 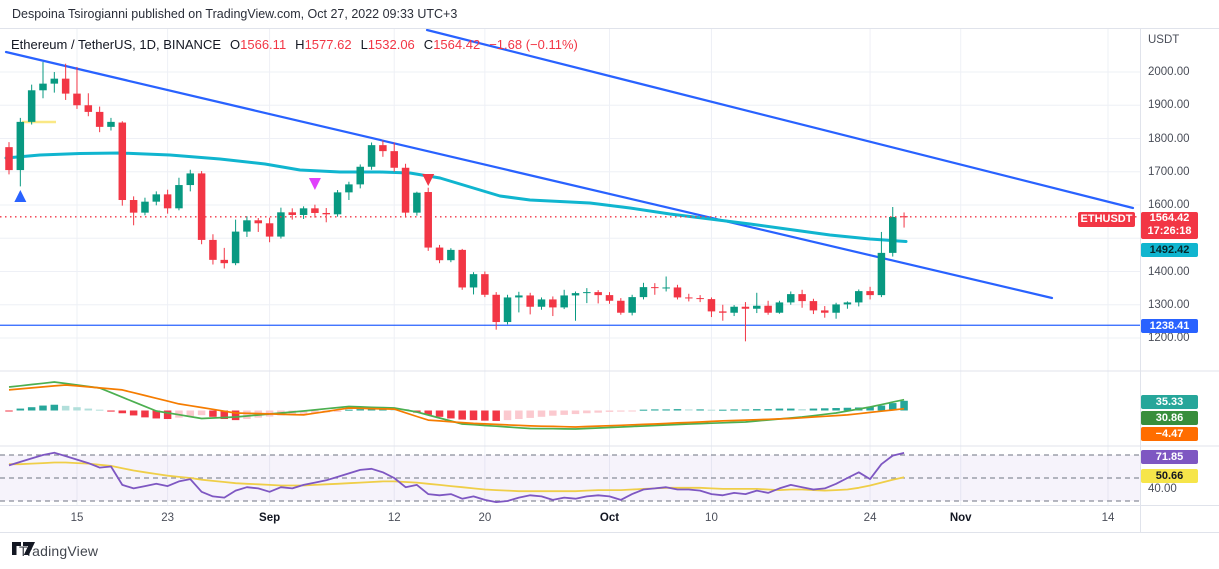 I want to click on symbol-price-tag: ETHUSDT, so click(x=1106, y=219).